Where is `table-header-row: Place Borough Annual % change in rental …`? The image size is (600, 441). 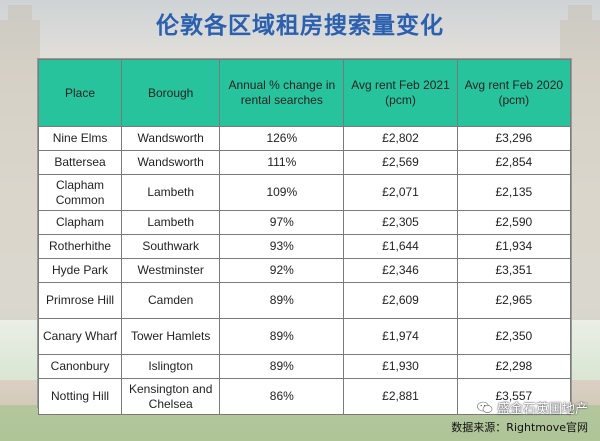 table-header-row: Place Borough Annual % change in rental … is located at coordinates (304, 93).